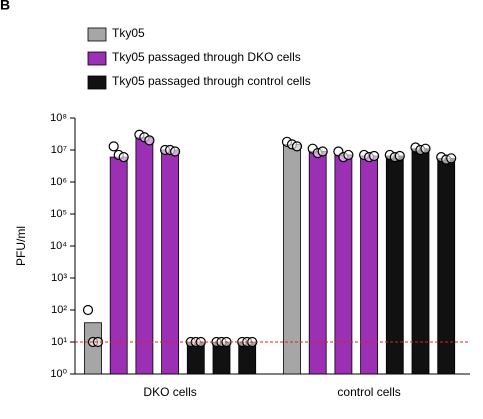  I want to click on y-tick-label: 10¹, so click(59, 342).